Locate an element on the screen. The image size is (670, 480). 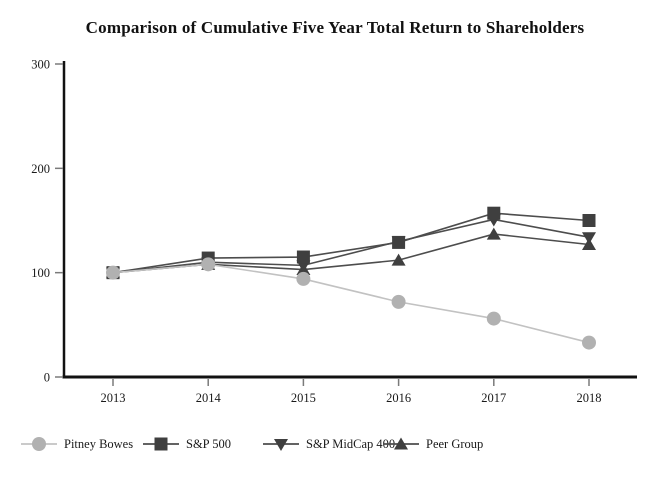
series-pitney-bowes is located at coordinates (351, 303).